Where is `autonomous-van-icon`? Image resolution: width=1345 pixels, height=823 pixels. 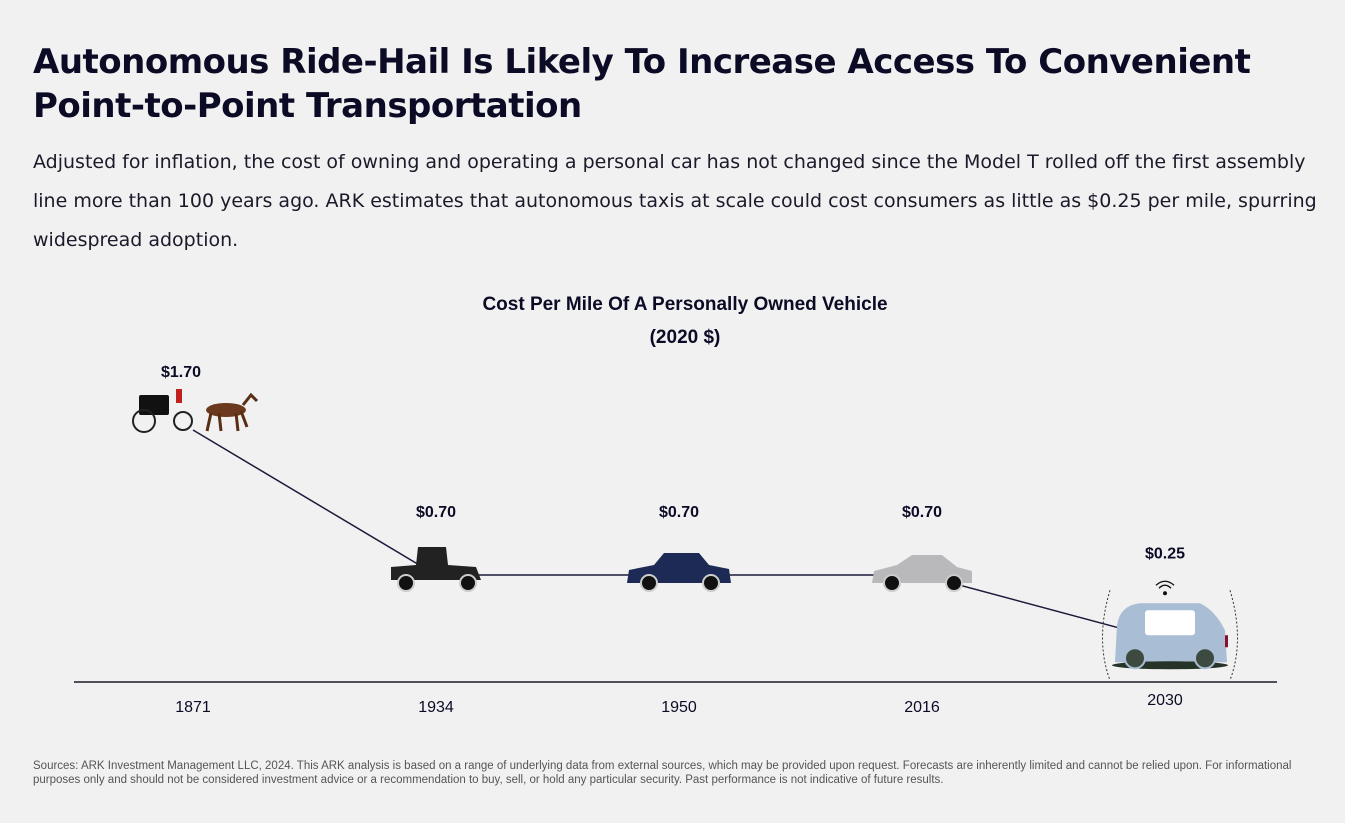 autonomous-van-icon is located at coordinates (1170, 630).